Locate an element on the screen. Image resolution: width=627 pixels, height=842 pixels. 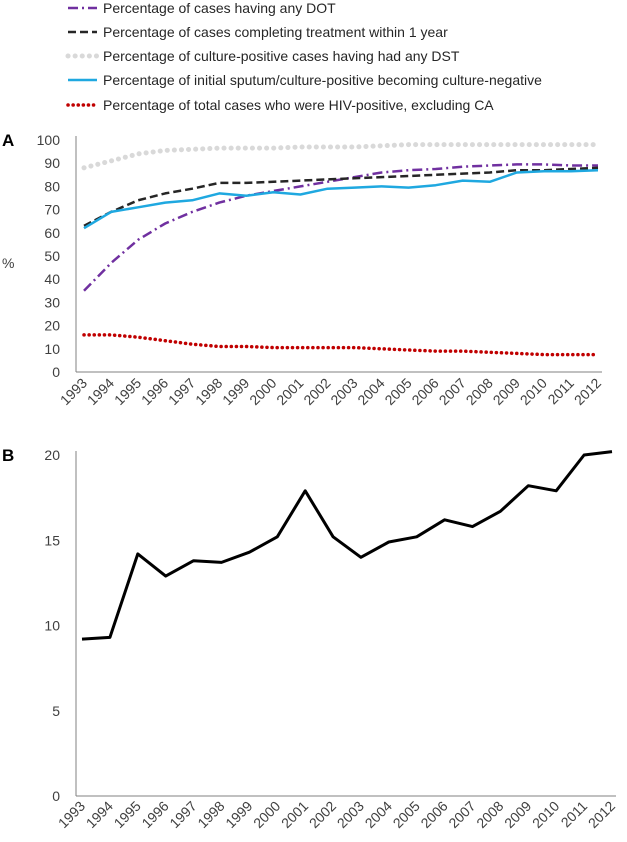
y-tick-label: 5 is located at coordinates (56, 711).